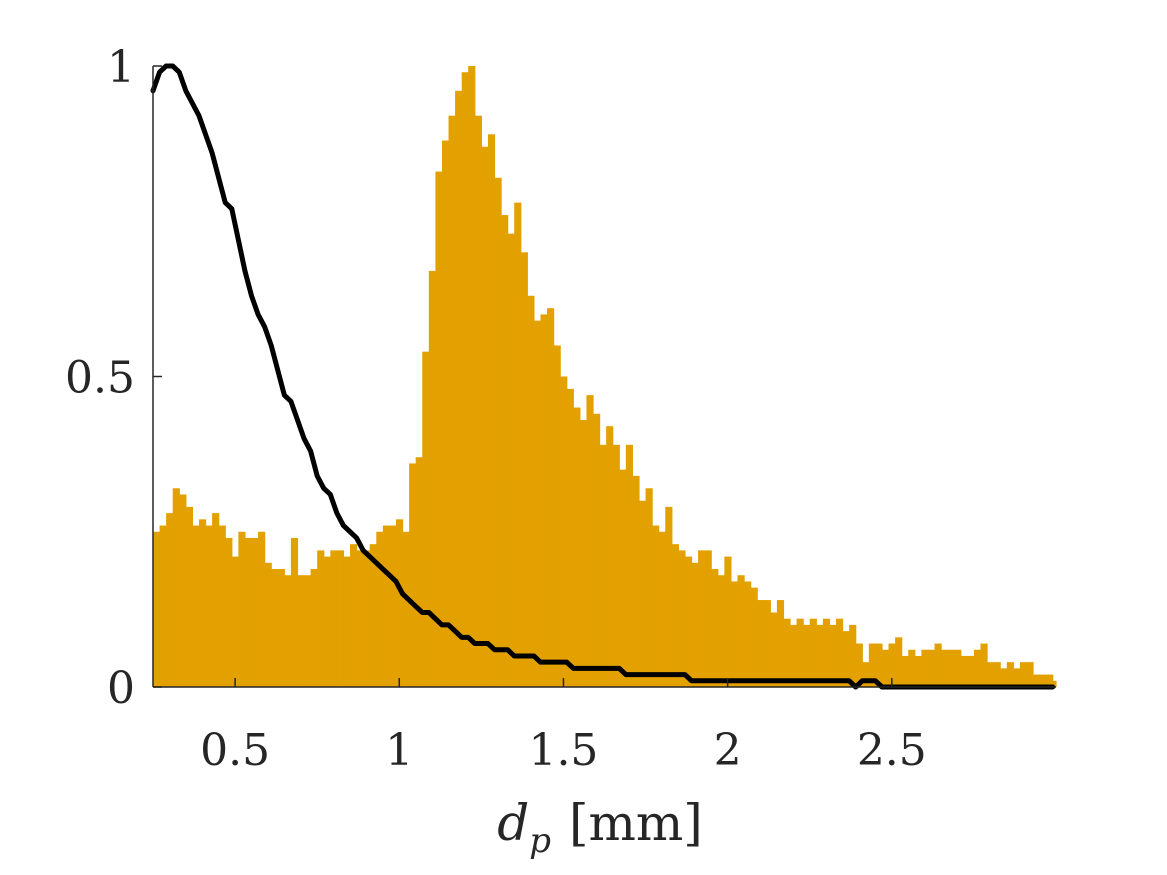 This screenshot has width=1167, height=875. I want to click on x-tick-label: 2.5, so click(892, 750).